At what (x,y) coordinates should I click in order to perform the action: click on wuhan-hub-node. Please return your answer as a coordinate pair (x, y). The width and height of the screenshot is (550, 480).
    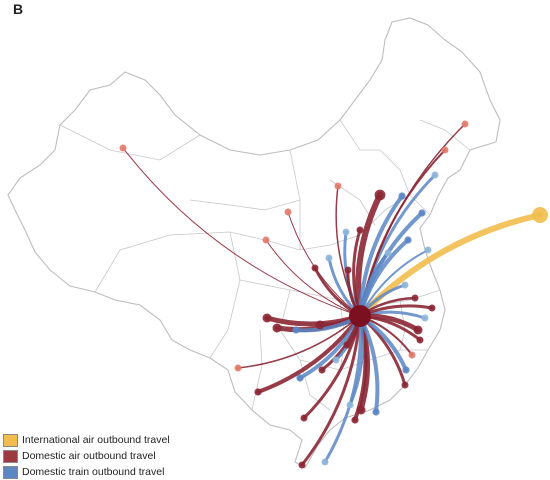
    Looking at the image, I should click on (360, 316).